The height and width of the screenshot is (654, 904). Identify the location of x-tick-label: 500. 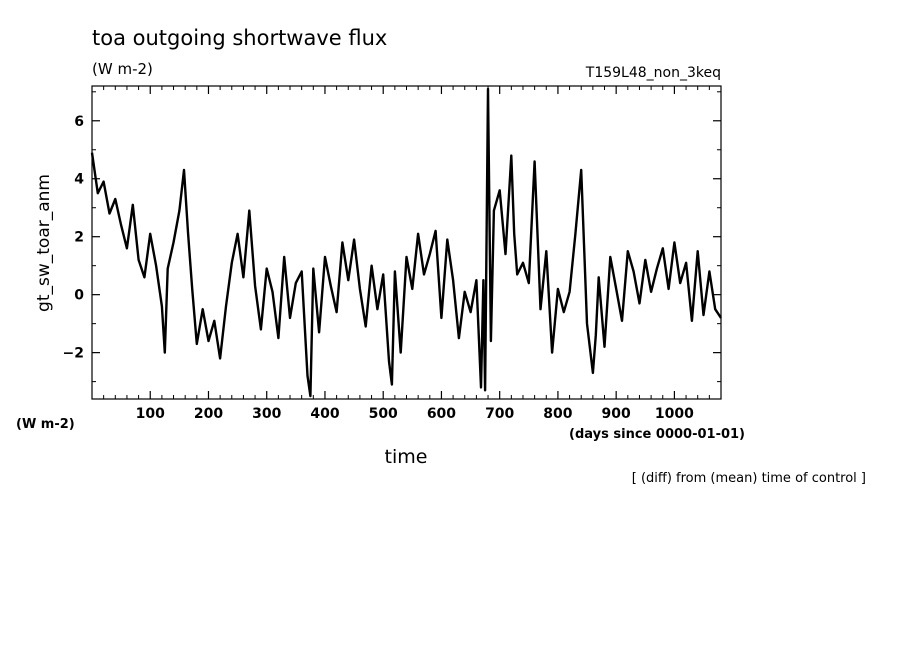
(383, 414).